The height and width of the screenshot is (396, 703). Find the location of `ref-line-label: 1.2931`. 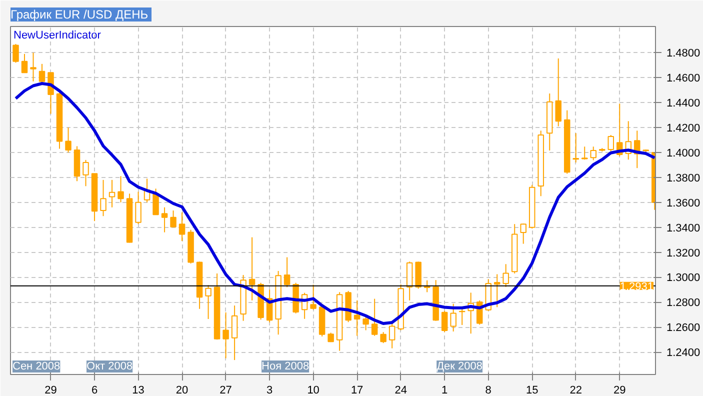

ref-line-label: 1.2931 is located at coordinates (637, 286).